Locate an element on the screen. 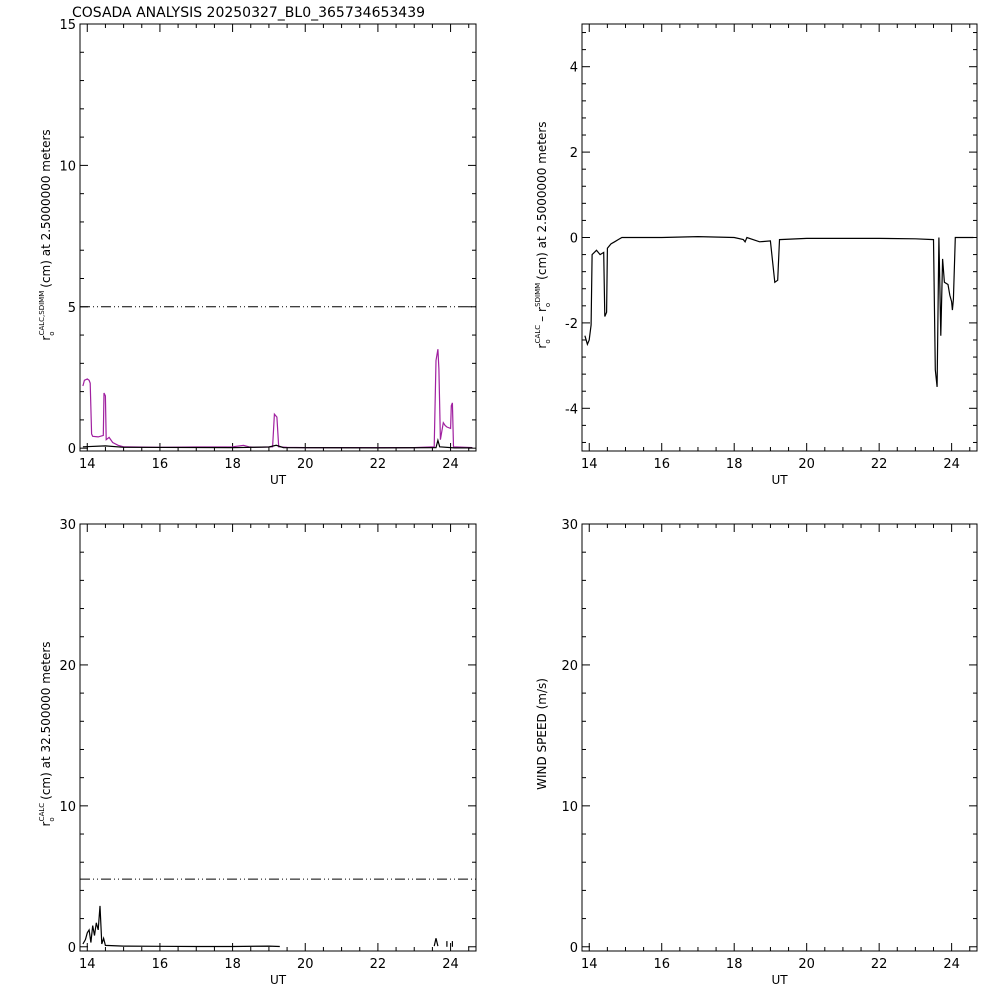 This screenshot has height=1000, width=1000. y-tick-label: -2 is located at coordinates (571, 324).